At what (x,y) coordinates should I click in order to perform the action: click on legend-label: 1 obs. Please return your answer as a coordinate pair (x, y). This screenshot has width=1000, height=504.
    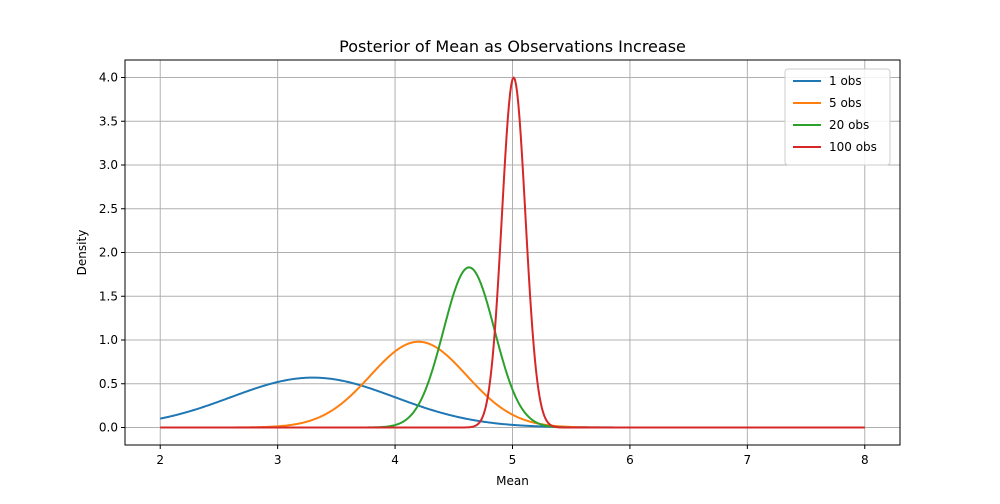
    Looking at the image, I should click on (845, 81).